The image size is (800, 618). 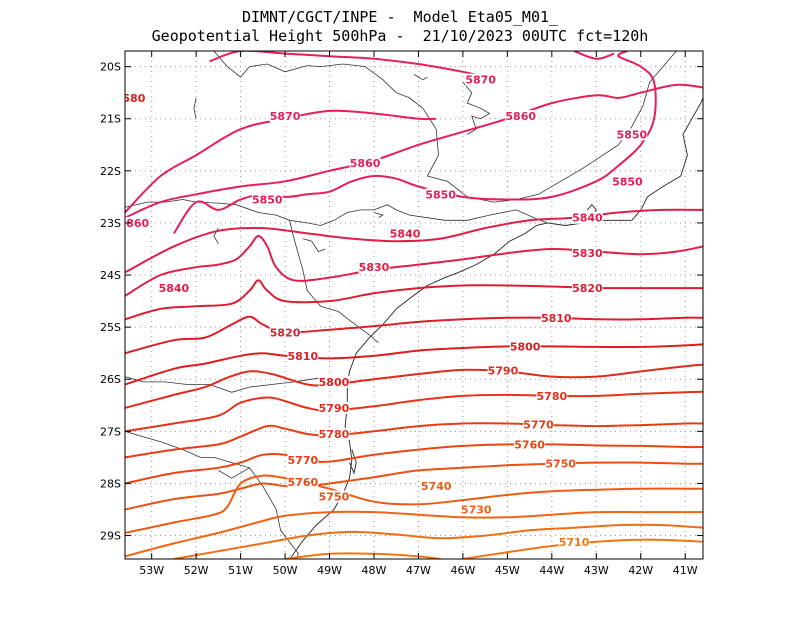 What do you see at coordinates (110, 536) in the screenshot?
I see `lat-tick-label: 29S` at bounding box center [110, 536].